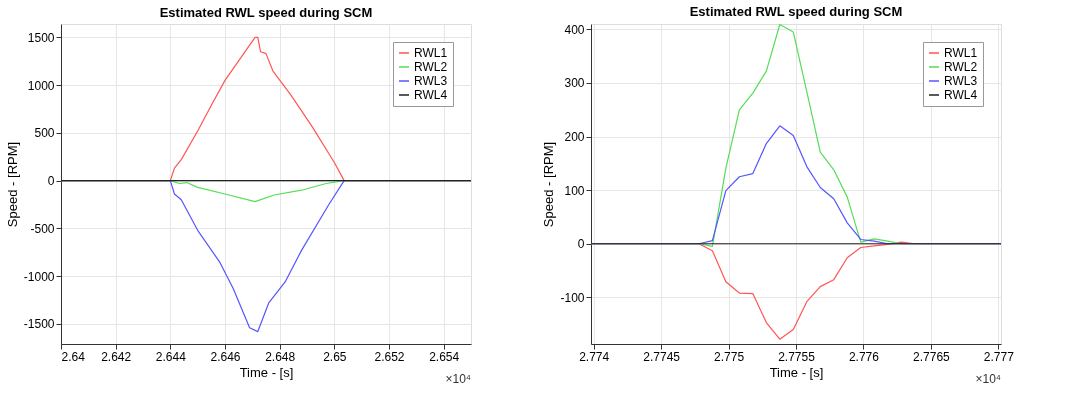  What do you see at coordinates (932, 356) in the screenshot?
I see `x-tick-label: 2.7765` at bounding box center [932, 356].